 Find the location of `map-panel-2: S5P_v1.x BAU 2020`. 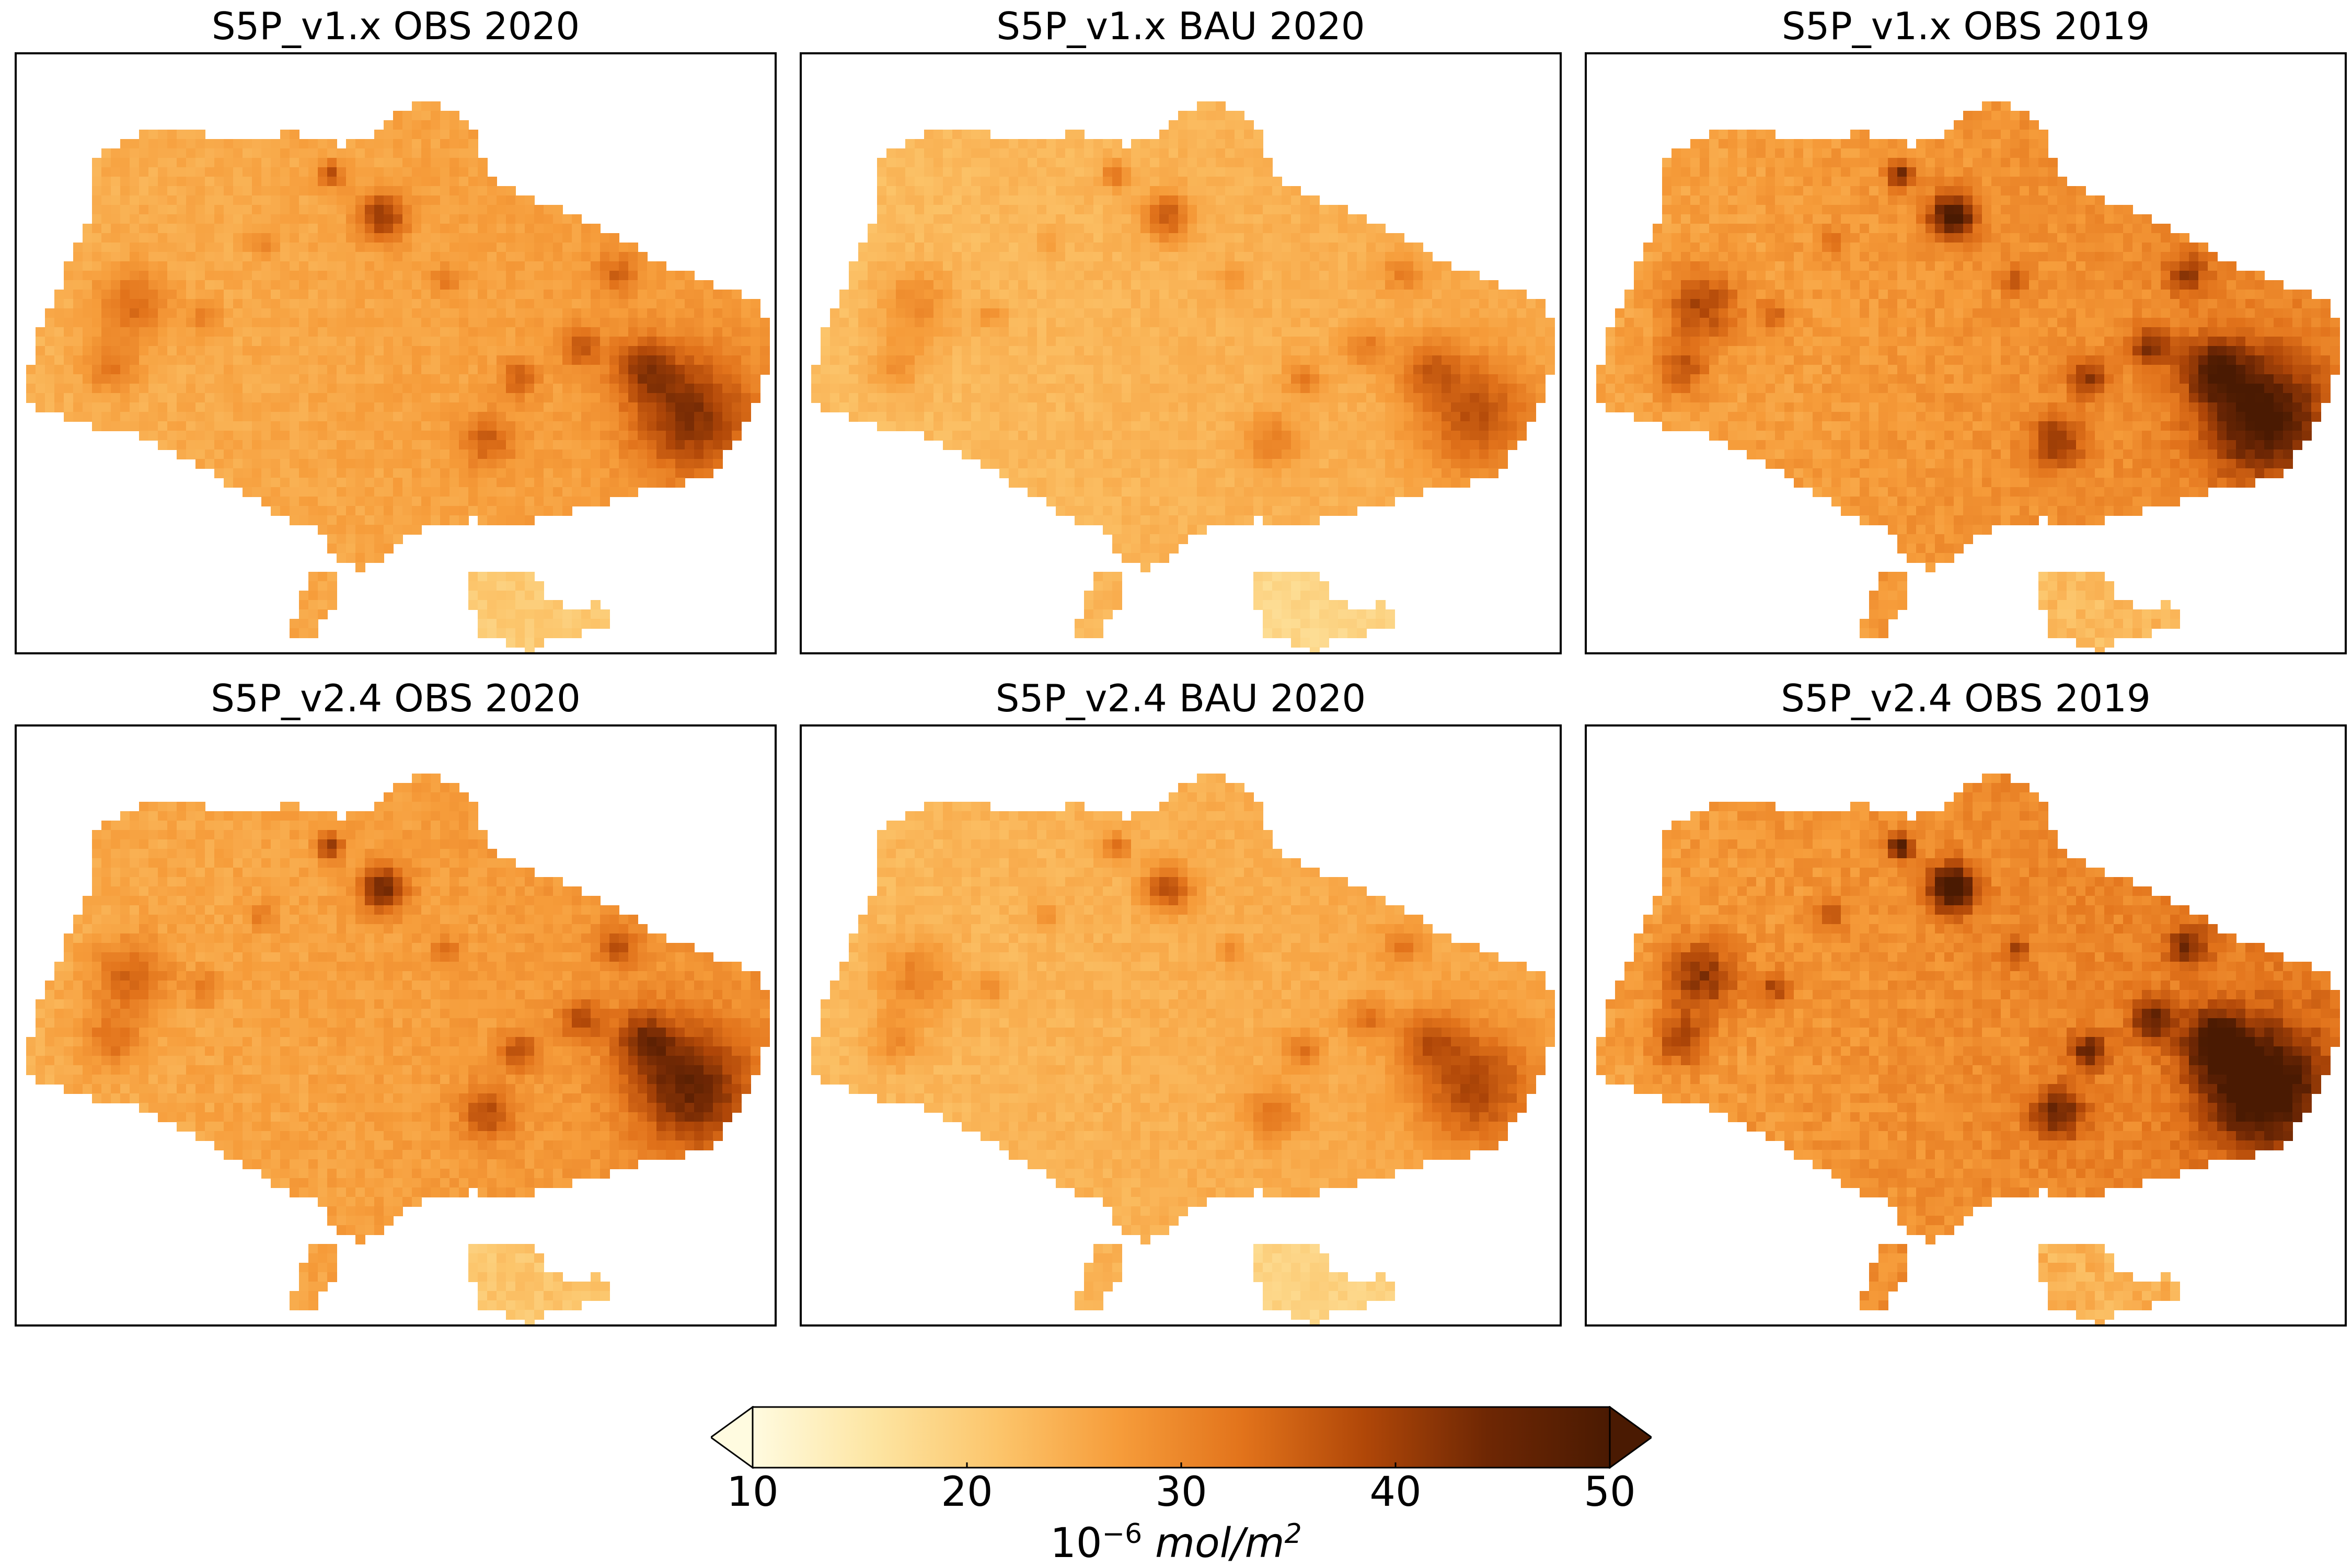

map-panel-2: S5P_v1.x BAU 2020 is located at coordinates (1181, 329).